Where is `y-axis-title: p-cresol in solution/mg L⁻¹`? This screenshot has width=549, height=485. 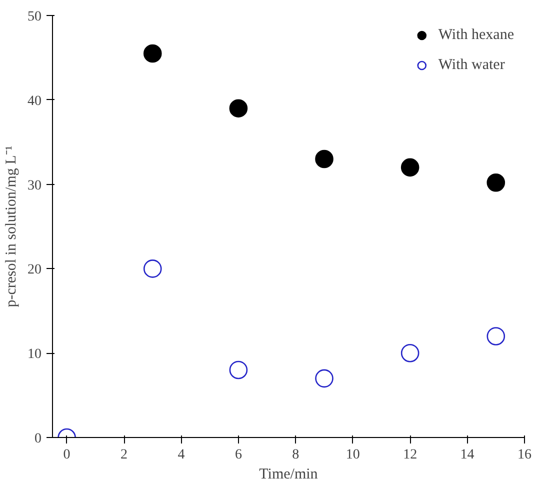
y-axis-title: p-cresol in solution/mg L⁻¹ is located at coordinates (12, 227).